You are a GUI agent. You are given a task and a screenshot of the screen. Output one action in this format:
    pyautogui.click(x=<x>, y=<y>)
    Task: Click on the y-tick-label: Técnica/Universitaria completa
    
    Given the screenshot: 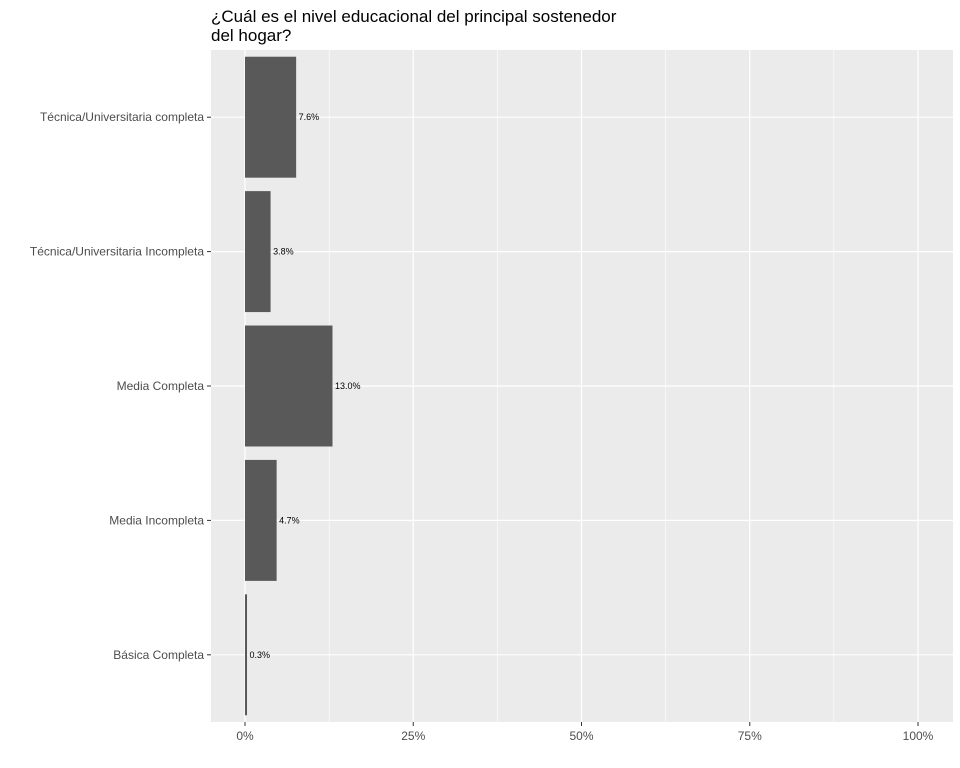 What is the action you would take?
    pyautogui.click(x=122, y=117)
    